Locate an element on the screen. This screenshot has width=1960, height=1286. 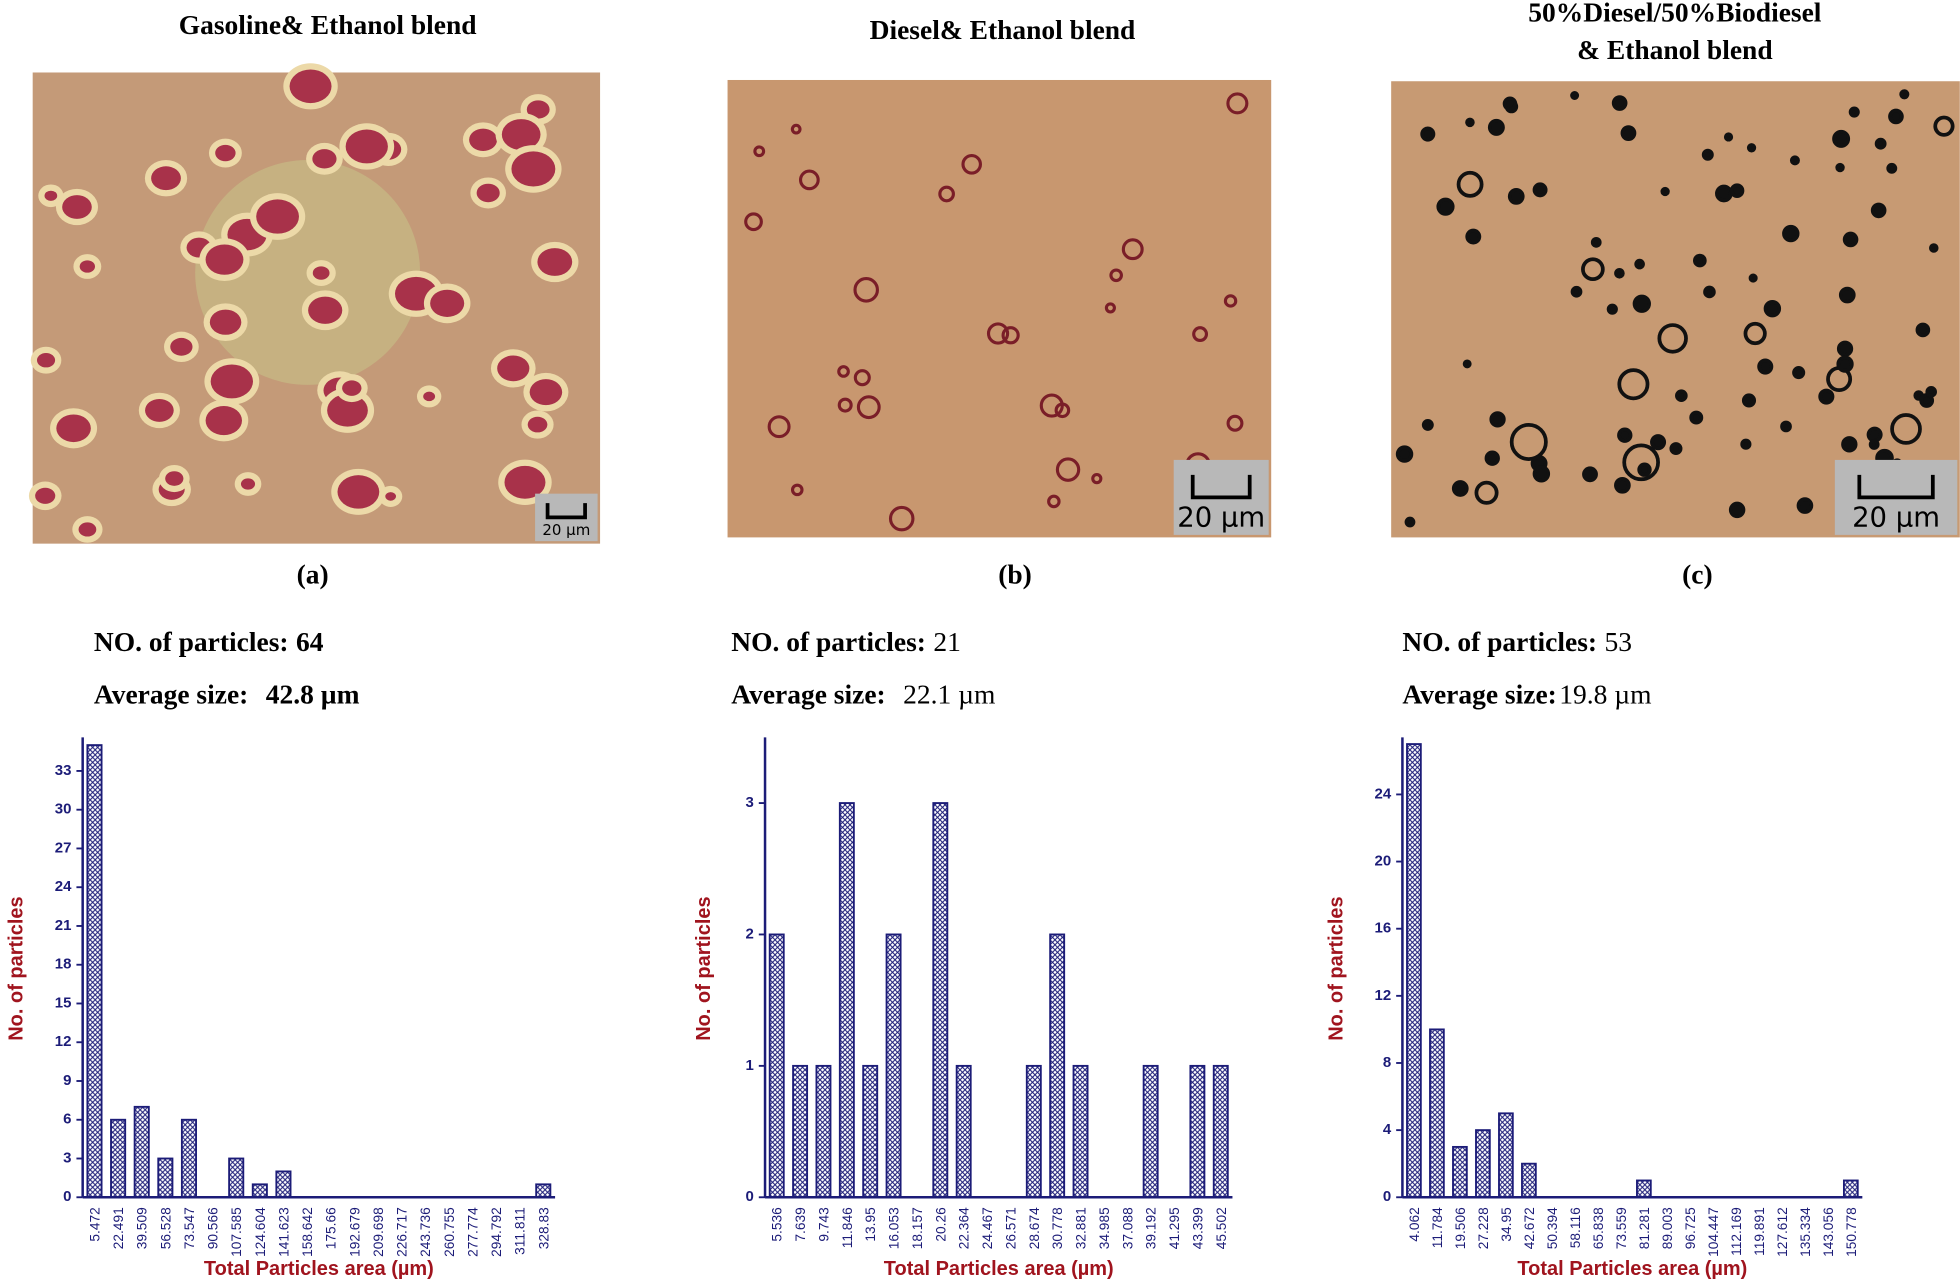
x-axis-label: Total Particles area (µm) is located at coordinates (319, 1269).